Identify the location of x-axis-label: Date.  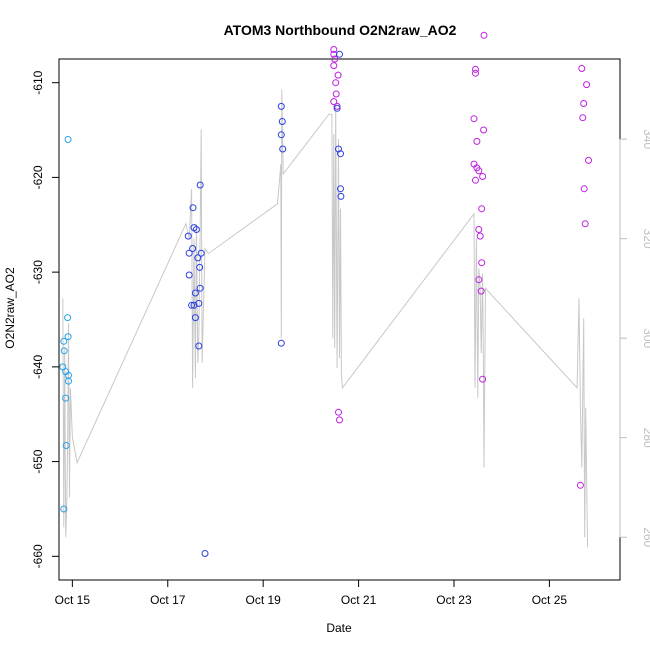
(339, 628).